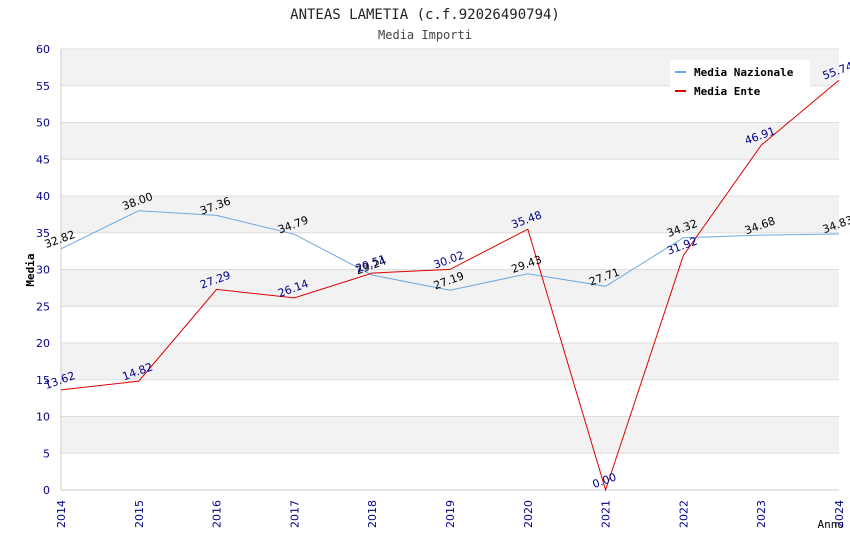  Describe the element at coordinates (46, 453) in the screenshot. I see `y-tick-label: 5` at that location.